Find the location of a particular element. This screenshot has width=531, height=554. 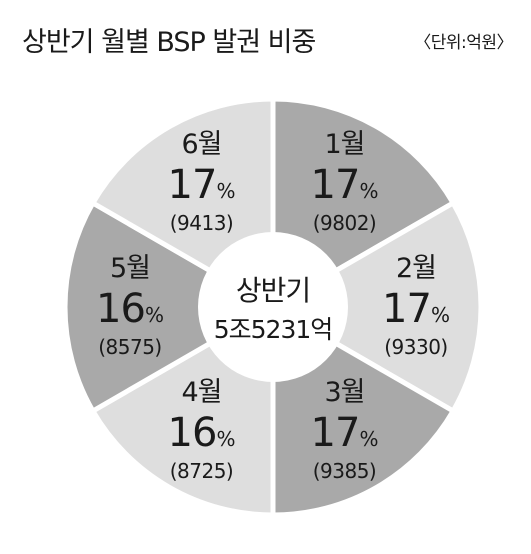

center-label: 상반기 is located at coordinates (273, 290).